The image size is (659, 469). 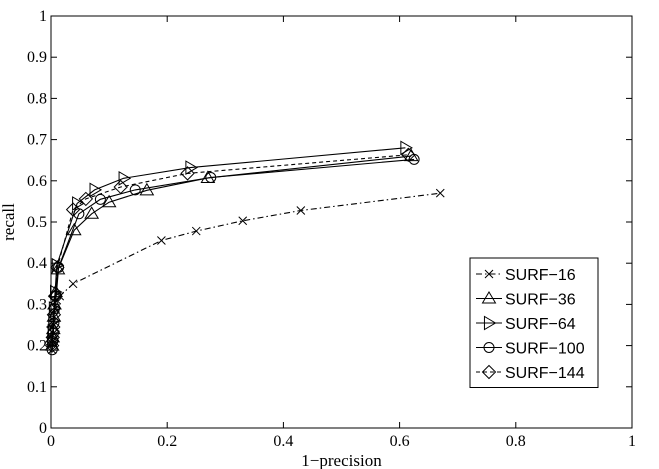 I want to click on x-tick-label: 1, so click(x=632, y=441).